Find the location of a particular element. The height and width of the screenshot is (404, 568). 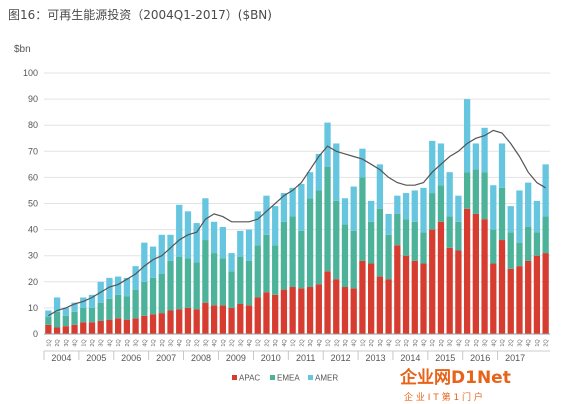

x-year-label: 2009 is located at coordinates (236, 358).